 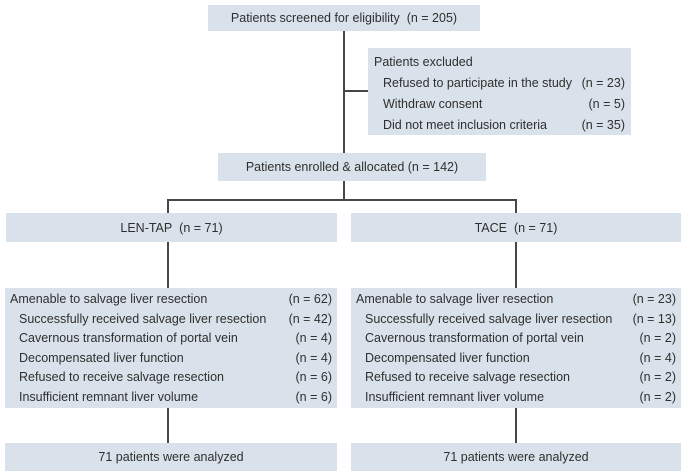 I want to click on arm-box-len-tap: LEN-TAP (n = 71), so click(x=171, y=227).